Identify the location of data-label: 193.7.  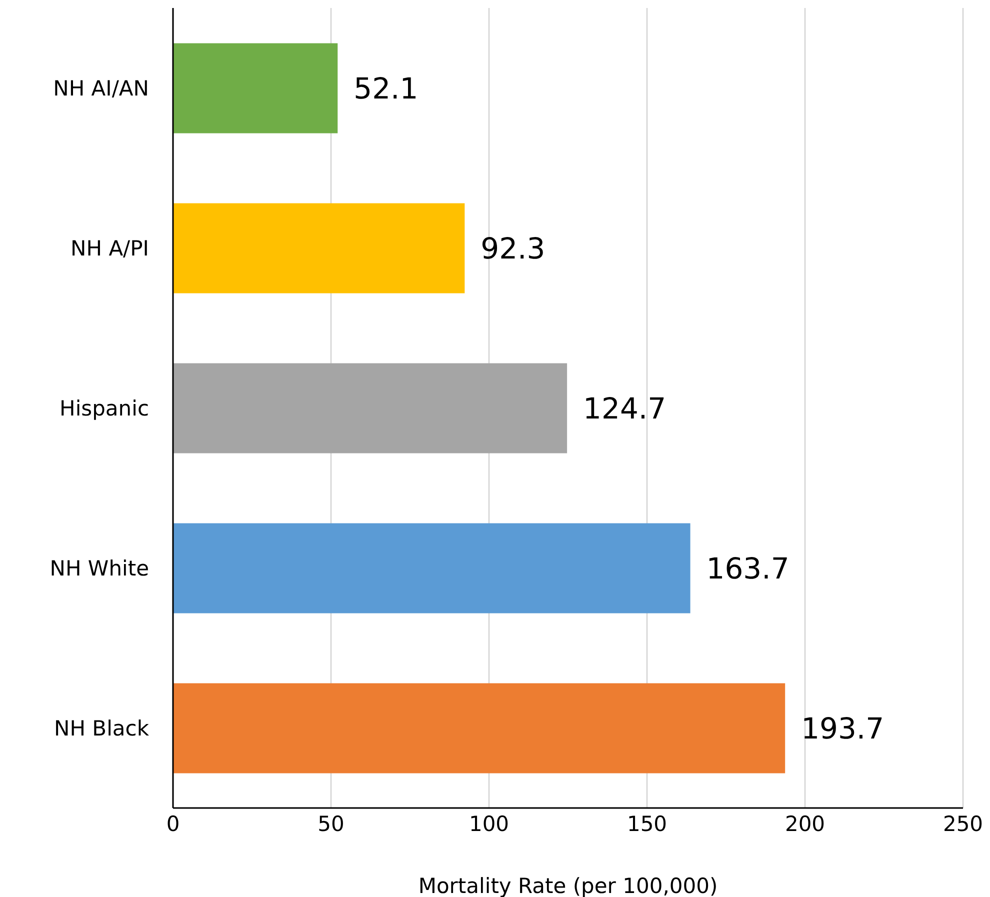
(842, 728).